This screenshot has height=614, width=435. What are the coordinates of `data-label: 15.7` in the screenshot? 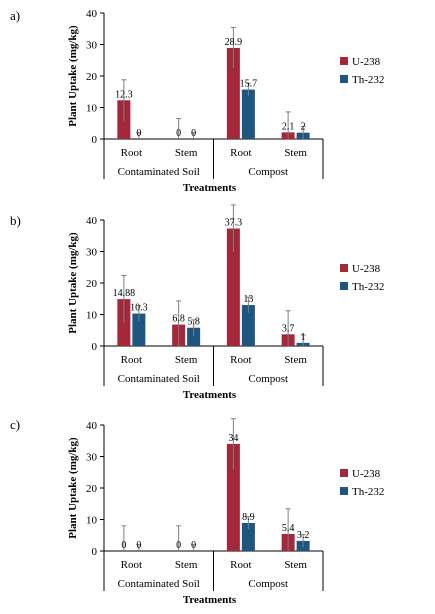 It's located at (249, 84).